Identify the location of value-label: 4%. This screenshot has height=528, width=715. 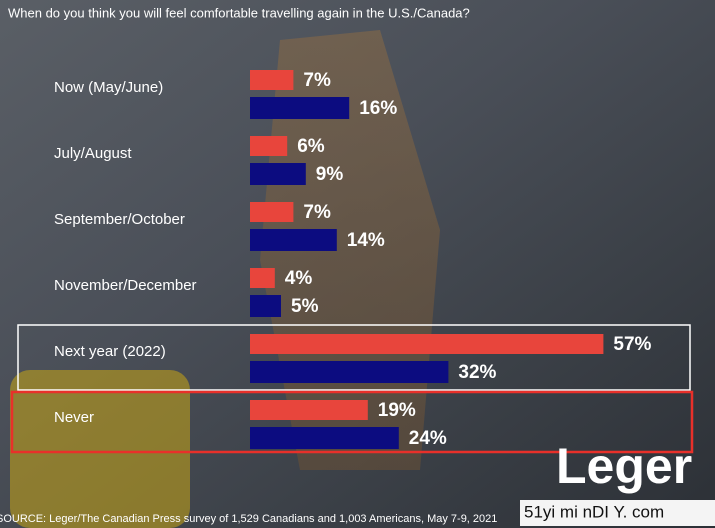
(299, 278).